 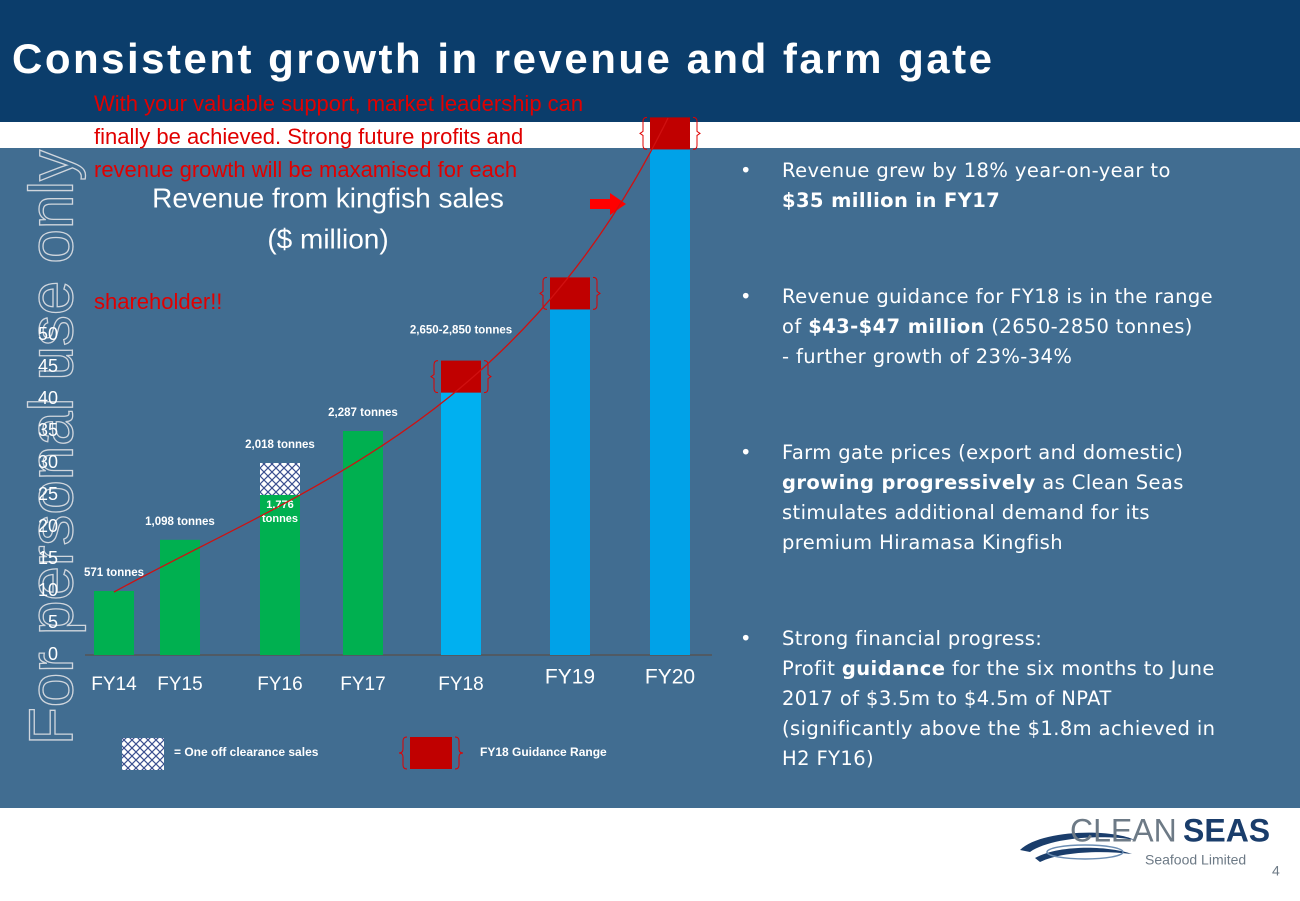 What do you see at coordinates (48, 462) in the screenshot?
I see `y-tick-label: 30` at bounding box center [48, 462].